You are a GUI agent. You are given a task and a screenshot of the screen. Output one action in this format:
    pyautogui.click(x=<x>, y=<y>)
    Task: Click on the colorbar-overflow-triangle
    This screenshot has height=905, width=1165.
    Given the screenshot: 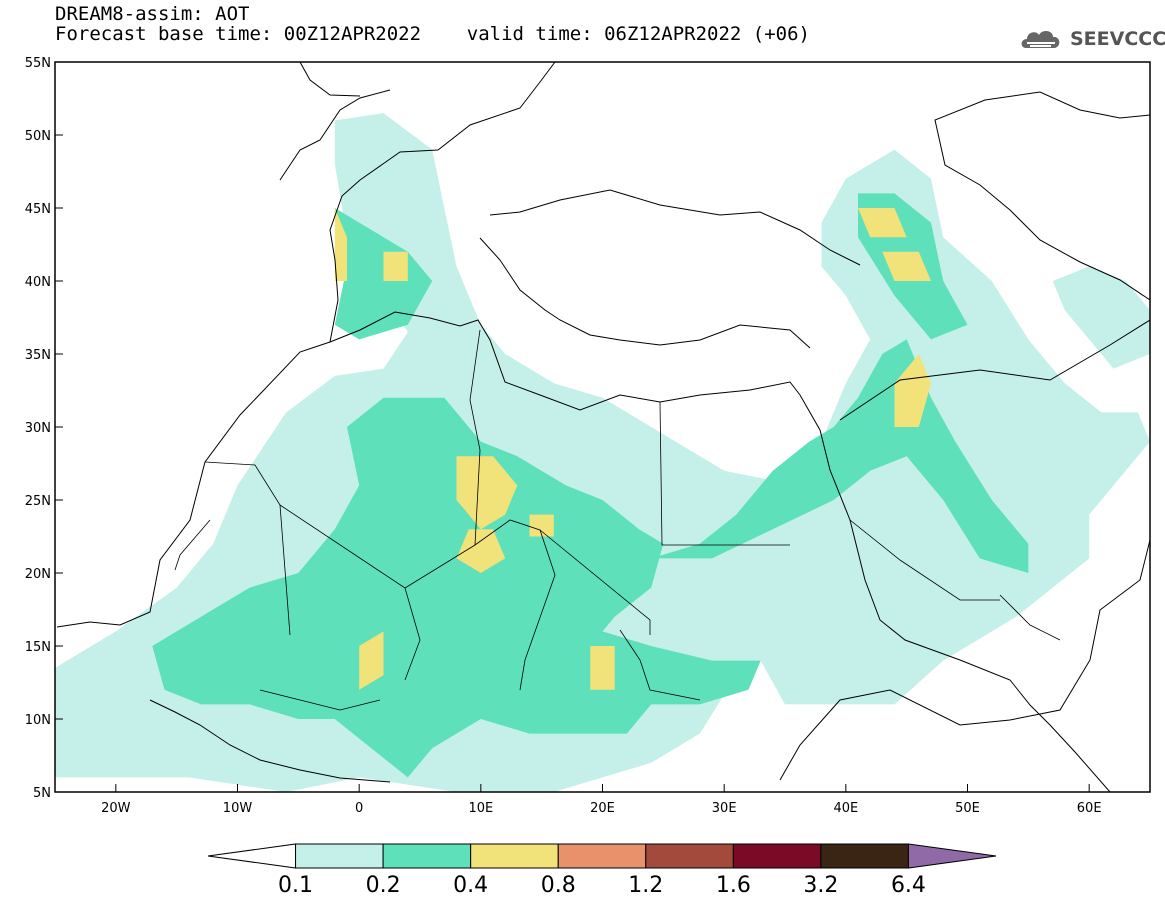 What is the action you would take?
    pyautogui.click(x=952, y=856)
    